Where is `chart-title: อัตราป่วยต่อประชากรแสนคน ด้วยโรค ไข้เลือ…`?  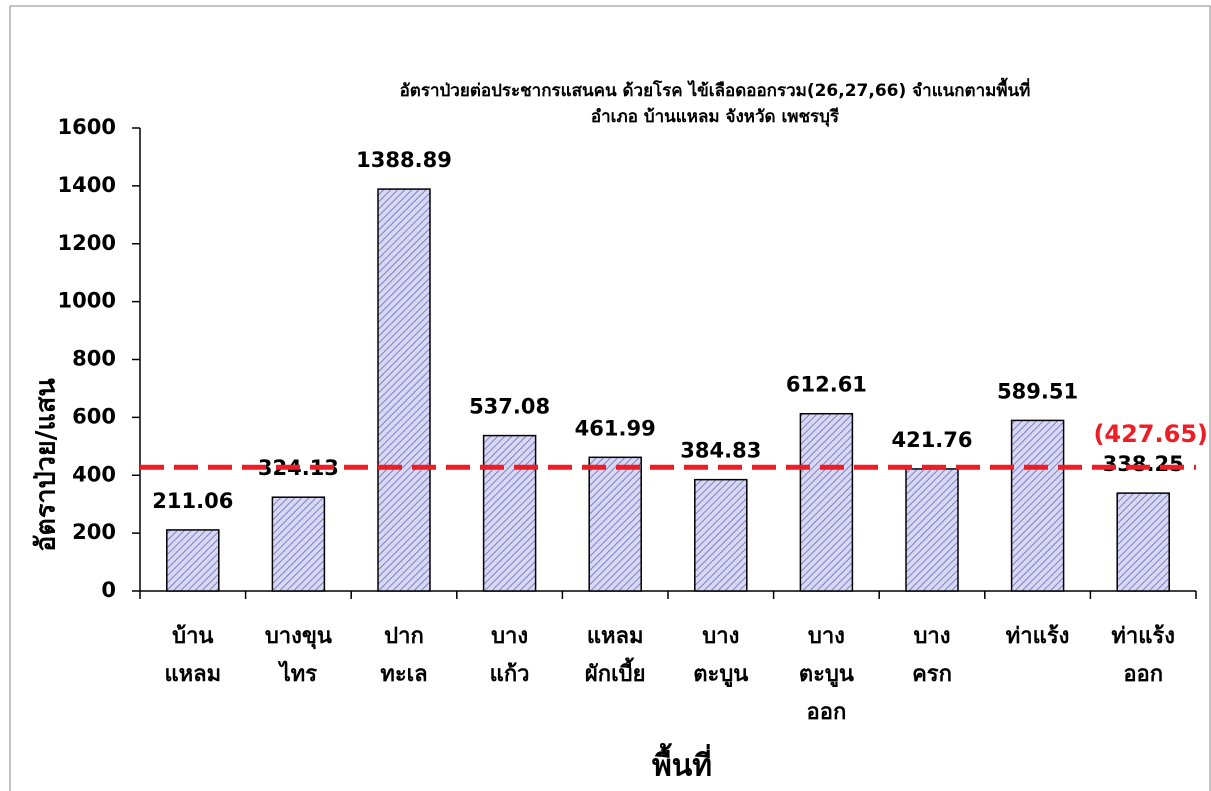
chart-title: อัตราป่วยต่อประชากรแสนคน ด้วยโรค ไข้เลือ… is located at coordinates (715, 104).